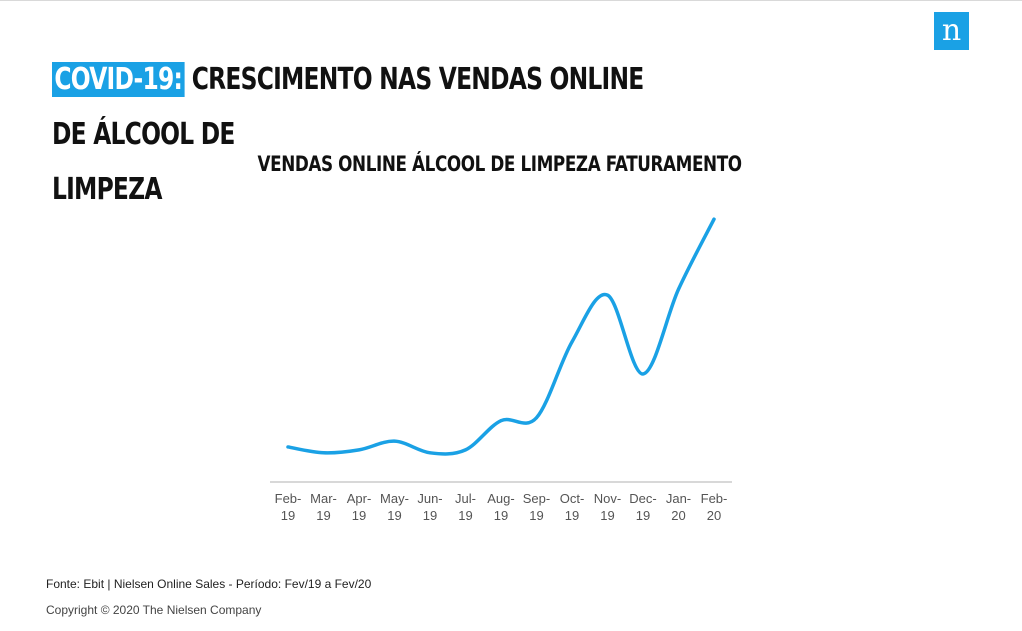 The height and width of the screenshot is (631, 1022). Describe the element at coordinates (714, 507) in the screenshot. I see `x-tick-label: Feb-20` at that location.